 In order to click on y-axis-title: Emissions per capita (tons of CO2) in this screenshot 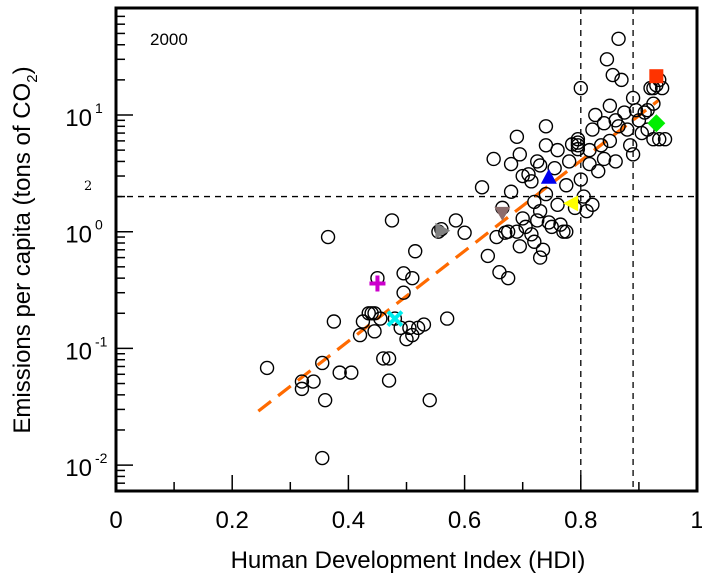, I will do `click(25, 249)`.